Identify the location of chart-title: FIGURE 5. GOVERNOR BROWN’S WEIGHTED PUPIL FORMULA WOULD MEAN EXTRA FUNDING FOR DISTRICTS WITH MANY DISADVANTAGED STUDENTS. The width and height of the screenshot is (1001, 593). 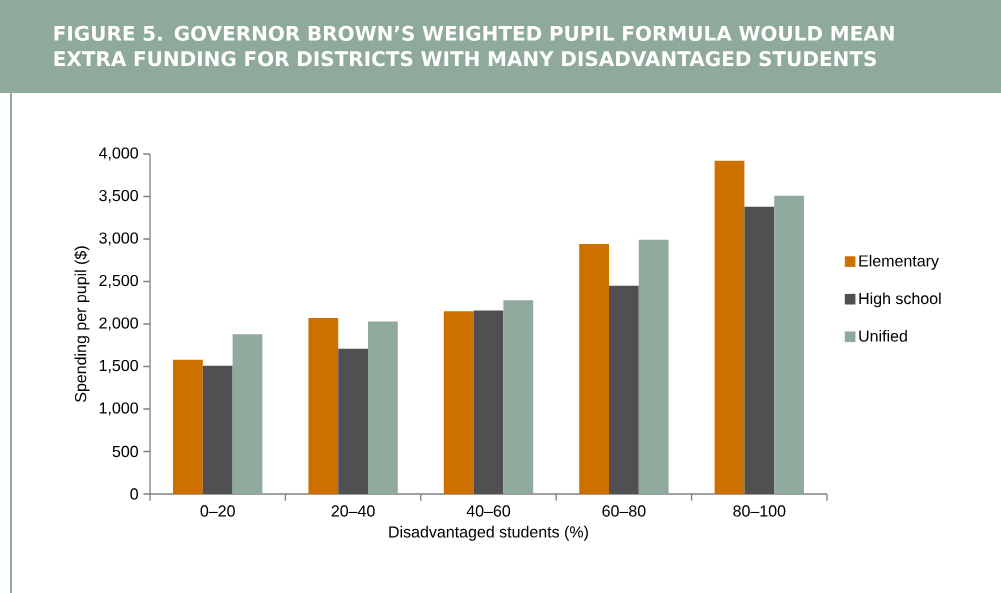
(474, 46).